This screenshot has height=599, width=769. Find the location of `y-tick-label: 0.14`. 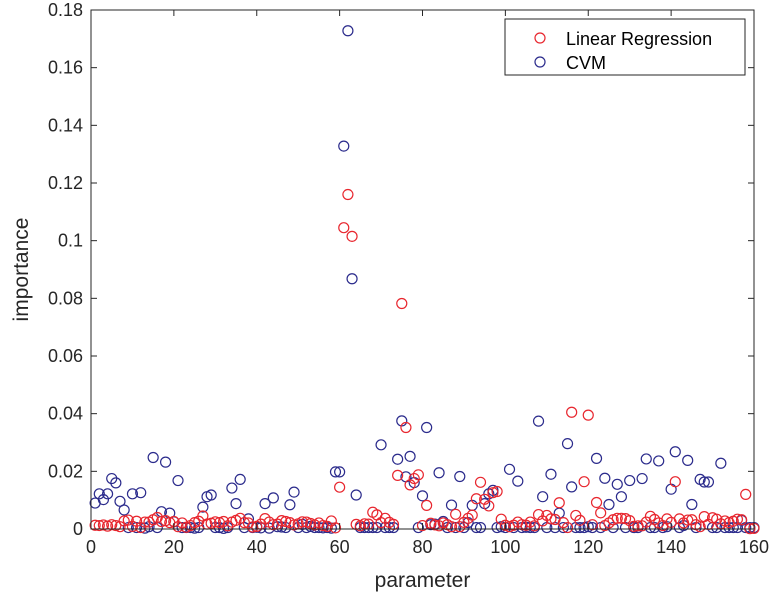

y-tick-label: 0.14 is located at coordinates (65, 125).